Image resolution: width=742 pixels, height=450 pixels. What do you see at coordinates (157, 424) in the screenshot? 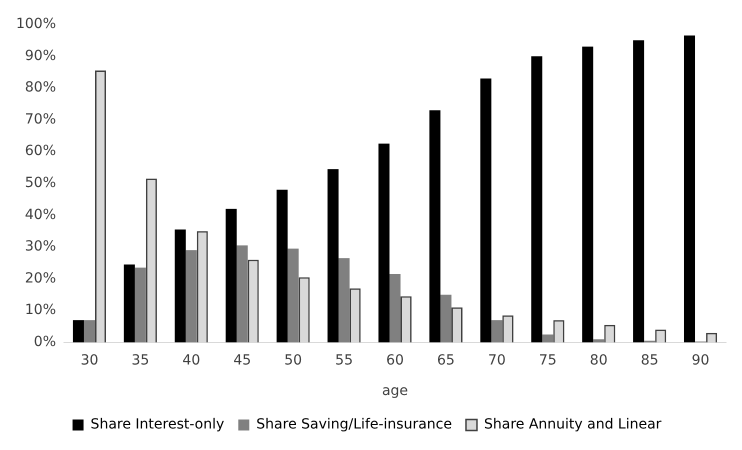
I see `legend-label: Share Interest-only` at bounding box center [157, 424].